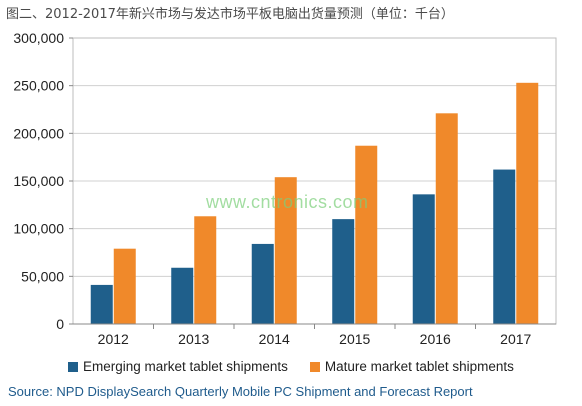  I want to click on legend-swatch-mature, so click(314, 366).